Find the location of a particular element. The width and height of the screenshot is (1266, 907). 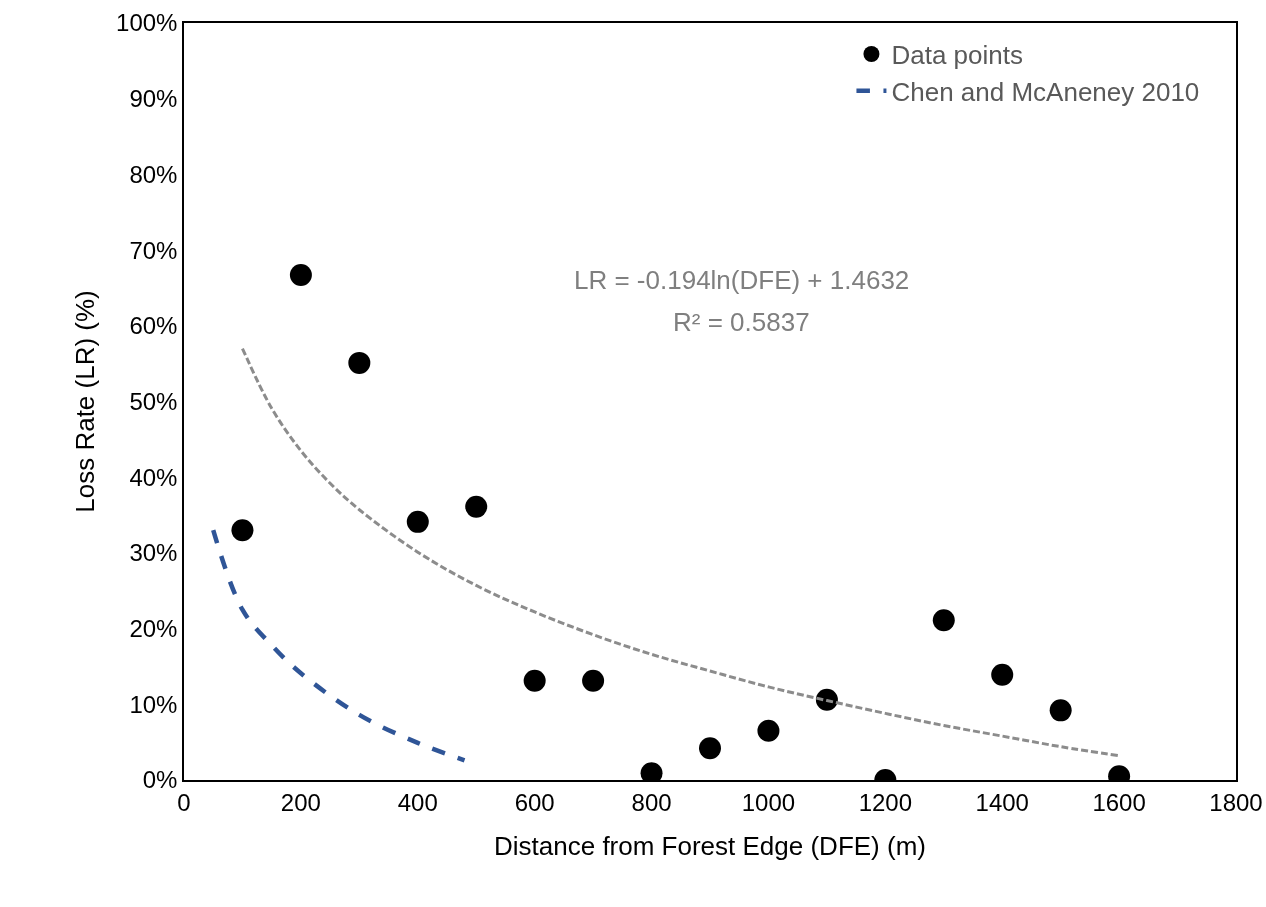

y-tick-label: 30% is located at coordinates (153, 553).